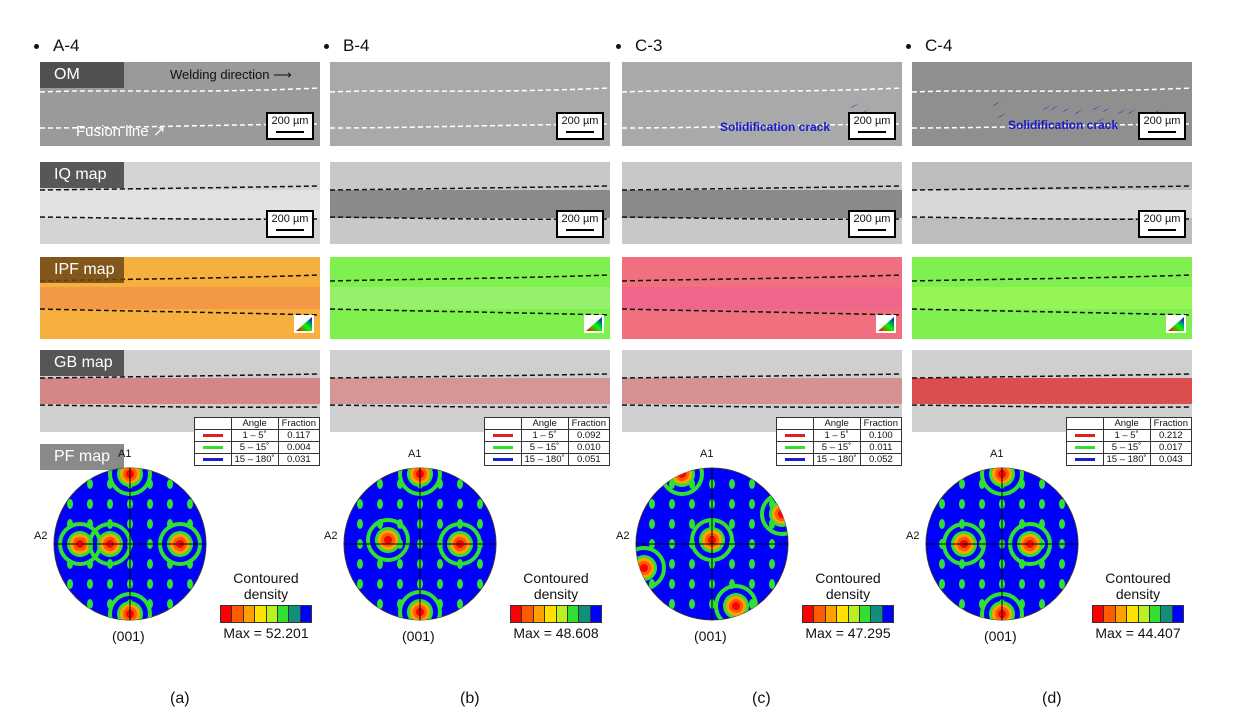  I want to click on gb-table-row: 1 – 5˚ 0.117, so click(257, 435).